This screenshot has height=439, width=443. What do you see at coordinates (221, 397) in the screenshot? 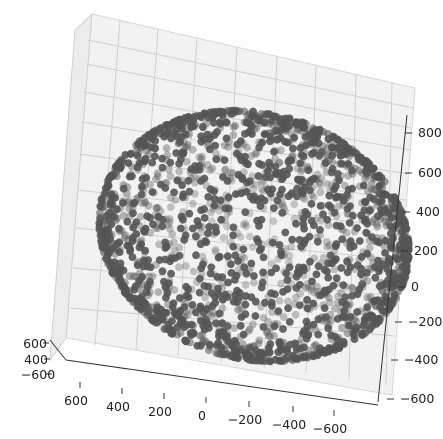
I see `bottom-axis: 600 400 200 0 −200 −400 −600` at bounding box center [221, 397].